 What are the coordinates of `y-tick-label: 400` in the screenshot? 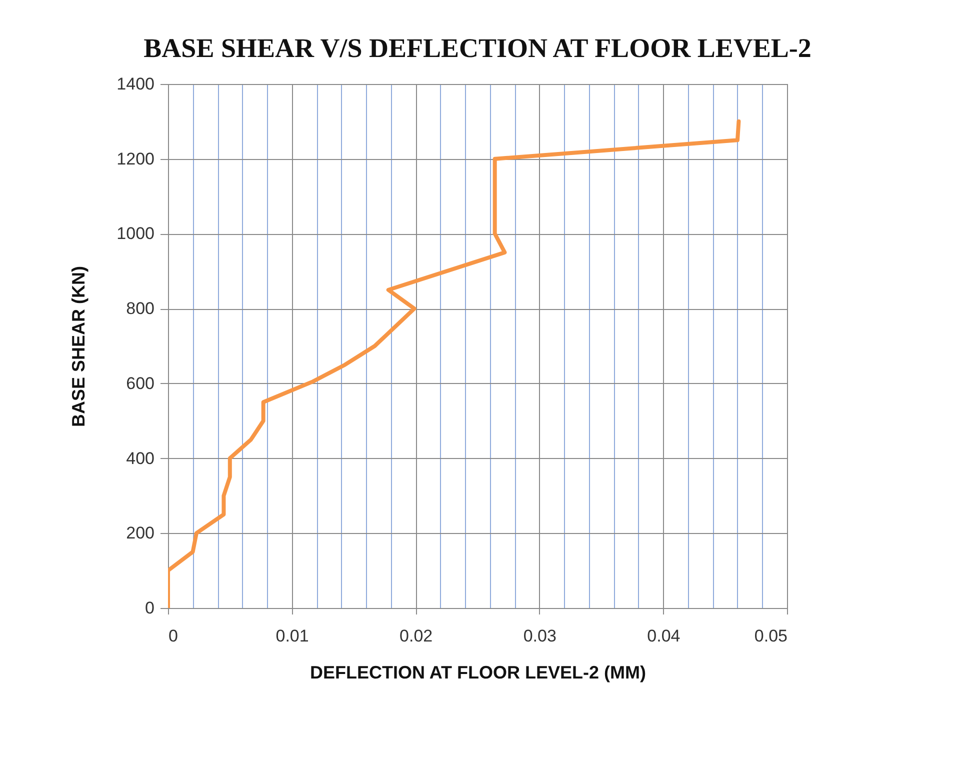 It's located at (140, 458).